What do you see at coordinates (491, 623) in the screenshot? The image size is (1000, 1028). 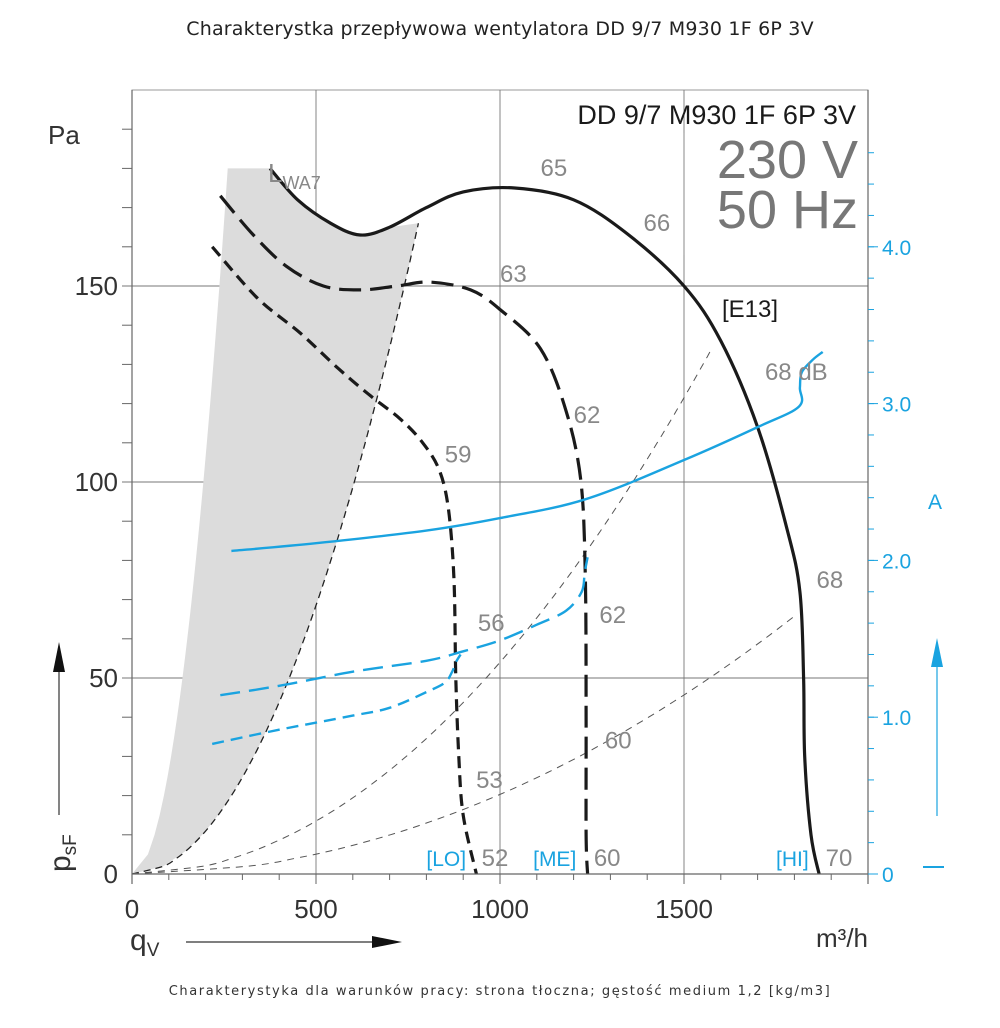 I see `noise-level-label: 56` at bounding box center [491, 623].